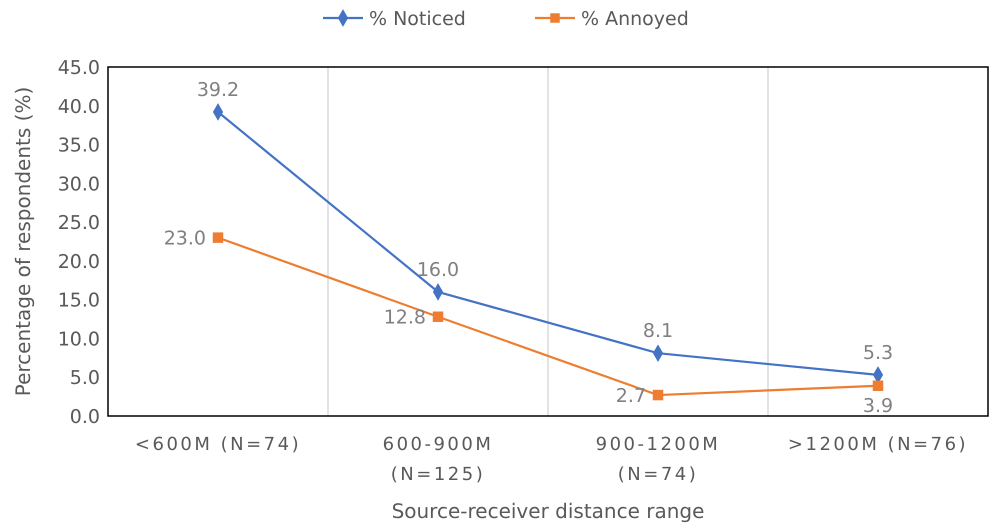 This screenshot has width=989, height=524. Describe the element at coordinates (878, 353) in the screenshot. I see `data-label: 5.3` at that location.